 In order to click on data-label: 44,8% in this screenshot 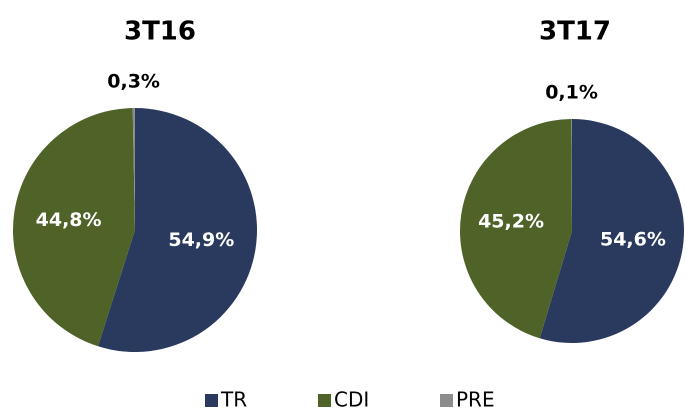, I will do `click(69, 220)`.